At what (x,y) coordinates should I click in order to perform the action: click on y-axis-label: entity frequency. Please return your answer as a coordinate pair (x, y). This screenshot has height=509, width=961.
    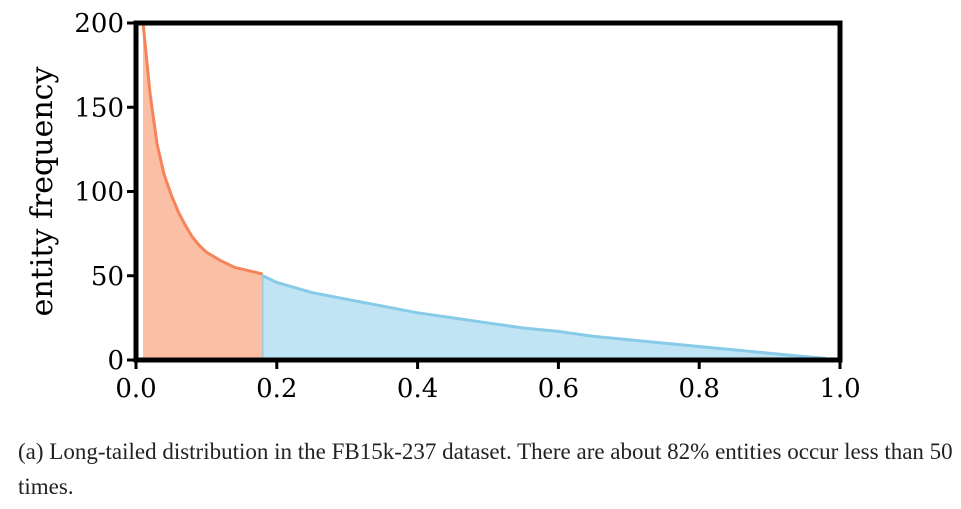
    Looking at the image, I should click on (42, 192).